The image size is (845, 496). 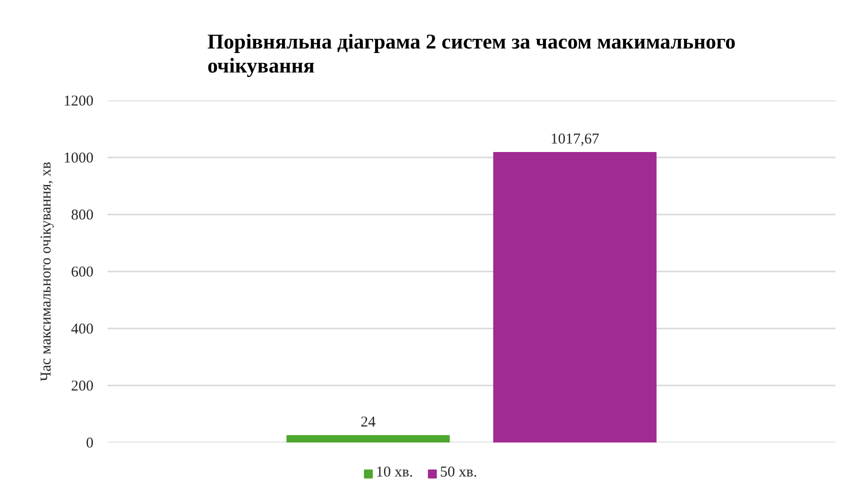 What do you see at coordinates (82, 330) in the screenshot?
I see `y-tick-label: 400` at bounding box center [82, 330].